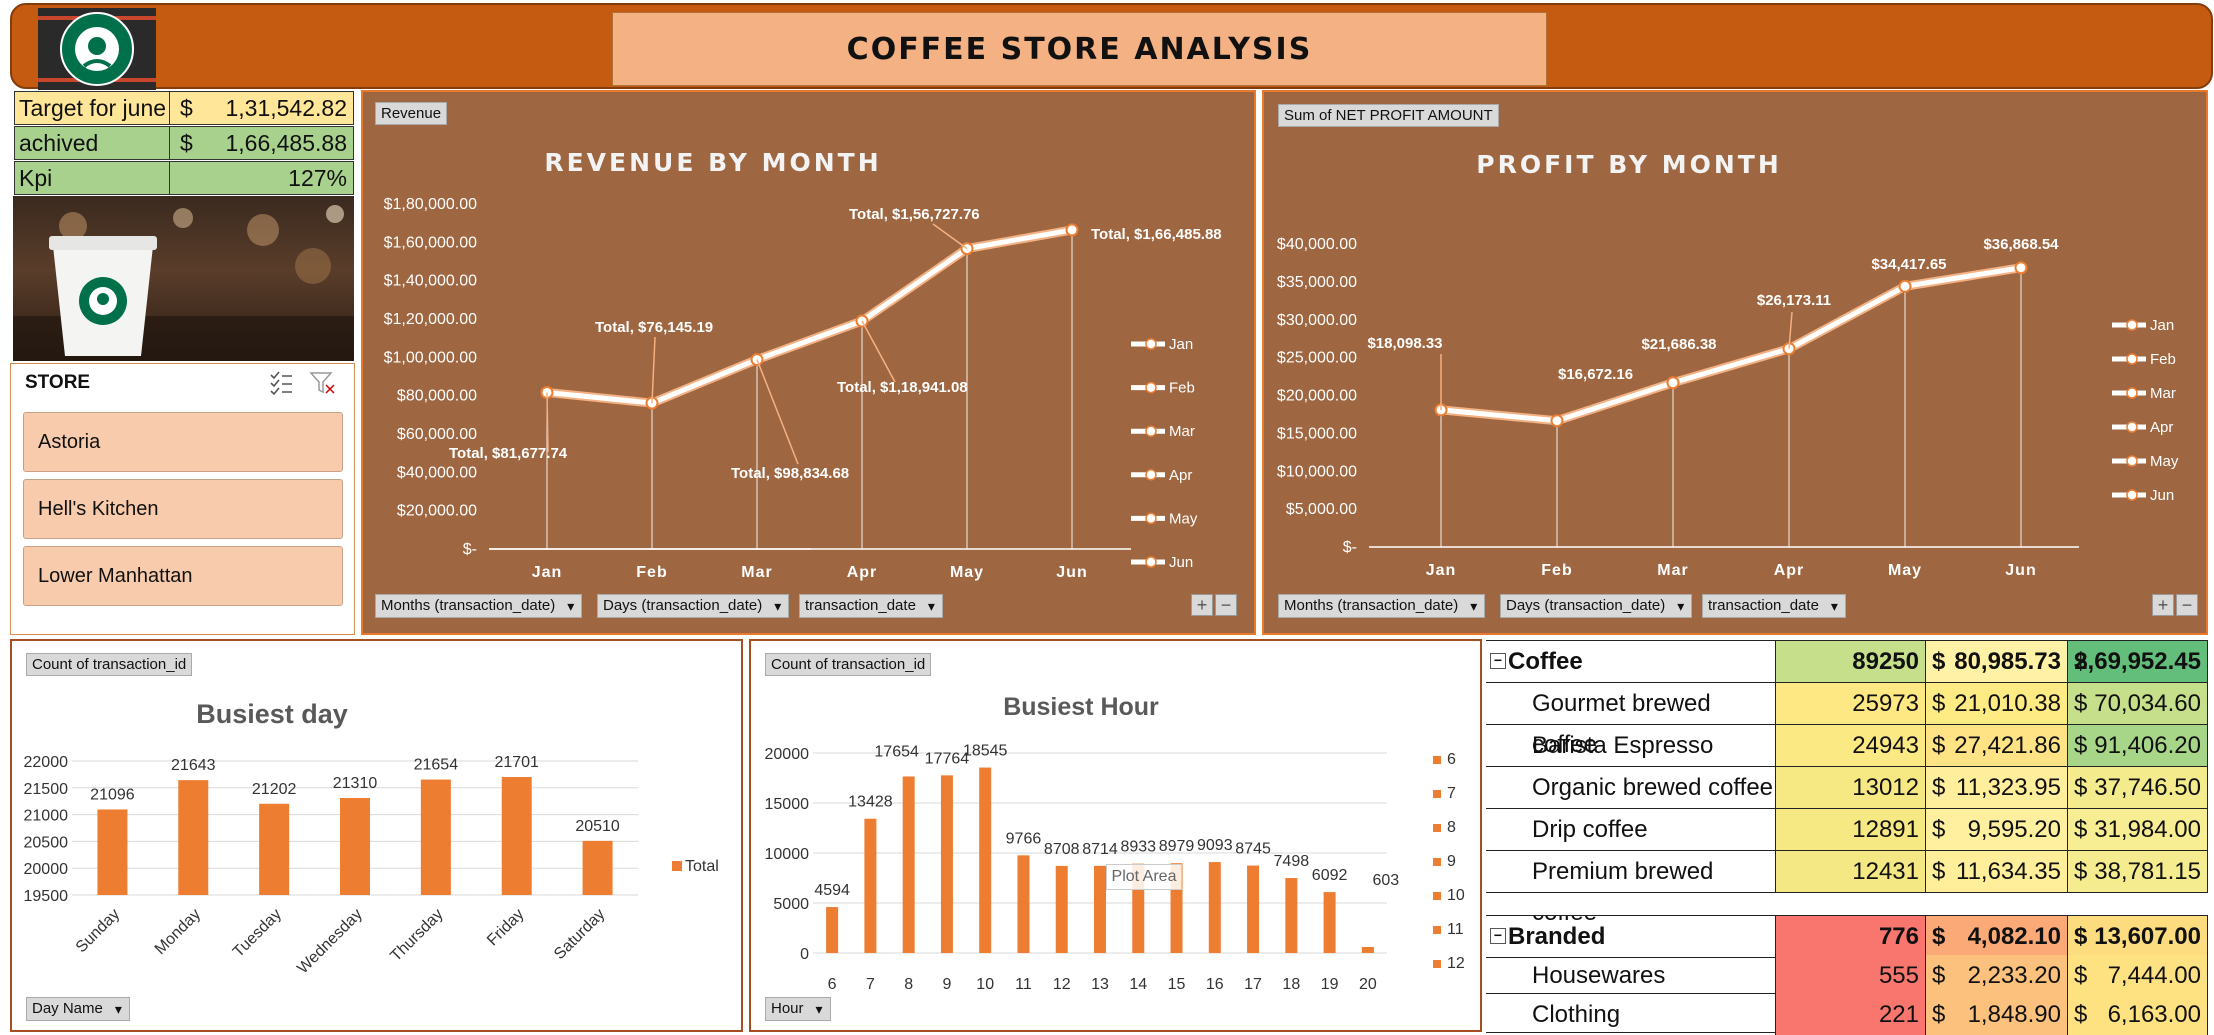 The width and height of the screenshot is (2214, 1035). Describe the element at coordinates (1997, 975) in the screenshot. I see `pivot-amount-cell: $2,233.20` at that location.